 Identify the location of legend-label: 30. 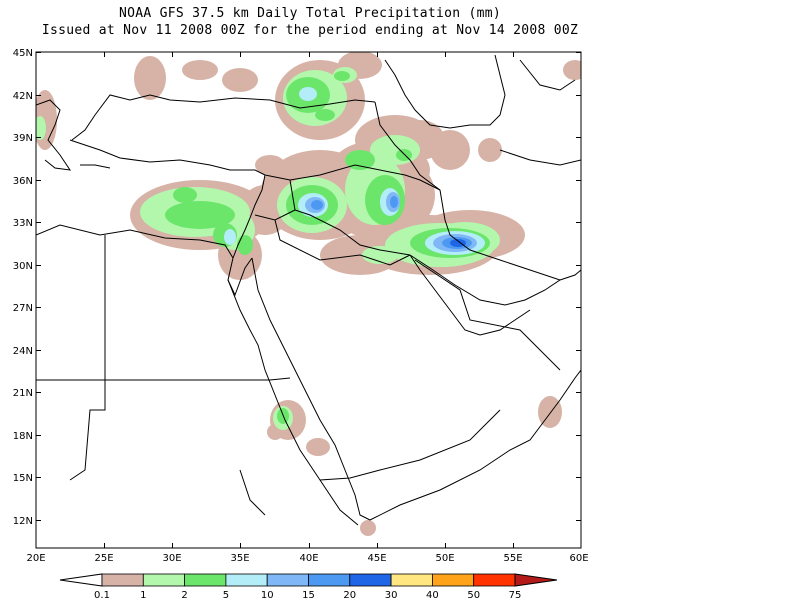
(391, 595).